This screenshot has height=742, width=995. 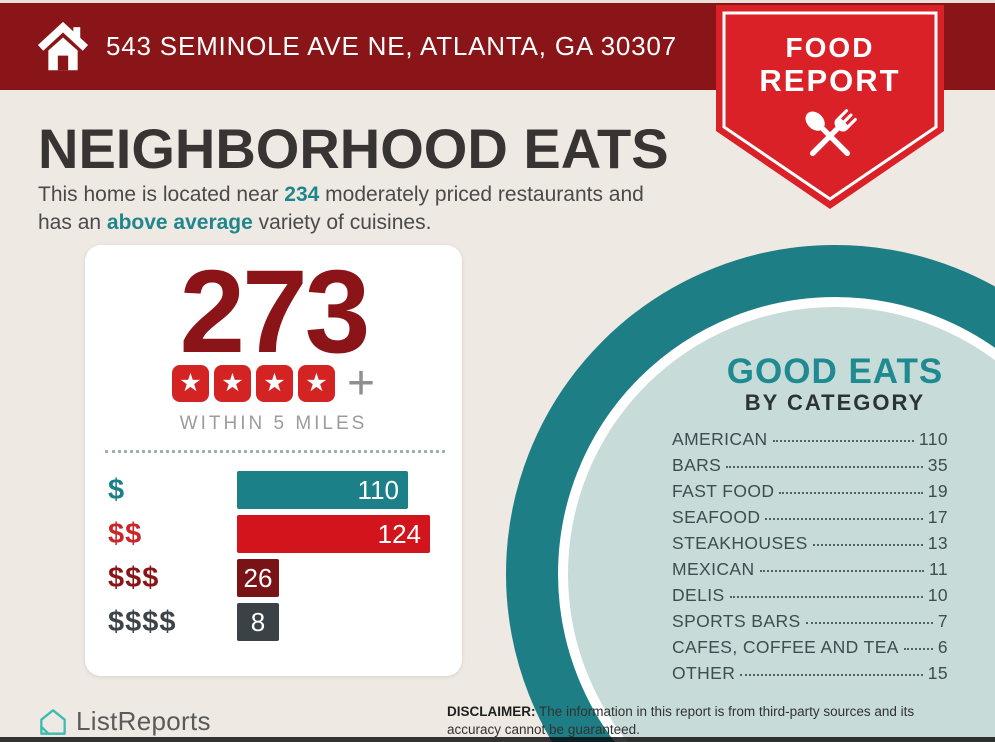 I want to click on price-bar-row: $$$ 26, so click(x=273, y=578).